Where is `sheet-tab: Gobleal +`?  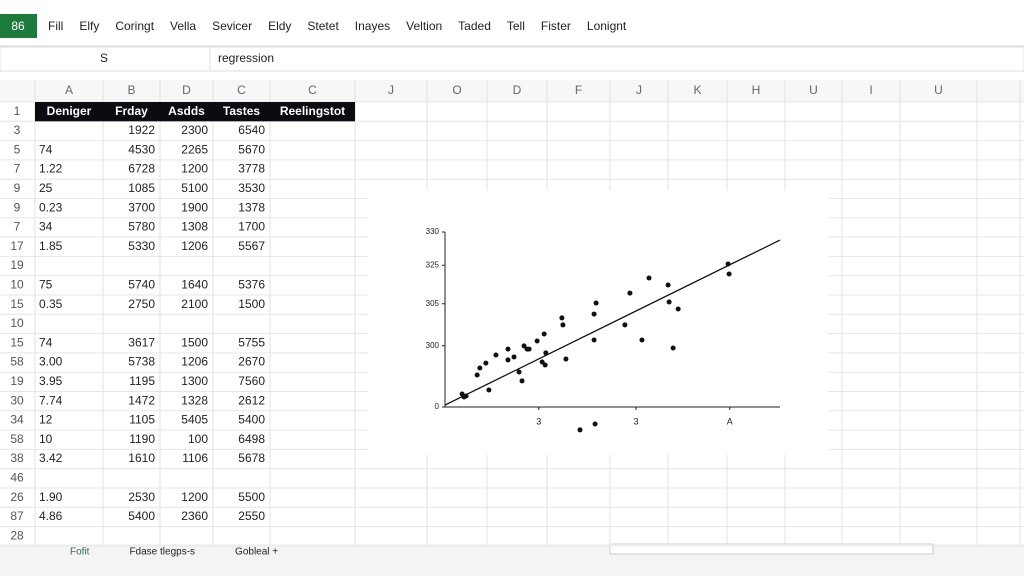 sheet-tab: Gobleal + is located at coordinates (256, 552).